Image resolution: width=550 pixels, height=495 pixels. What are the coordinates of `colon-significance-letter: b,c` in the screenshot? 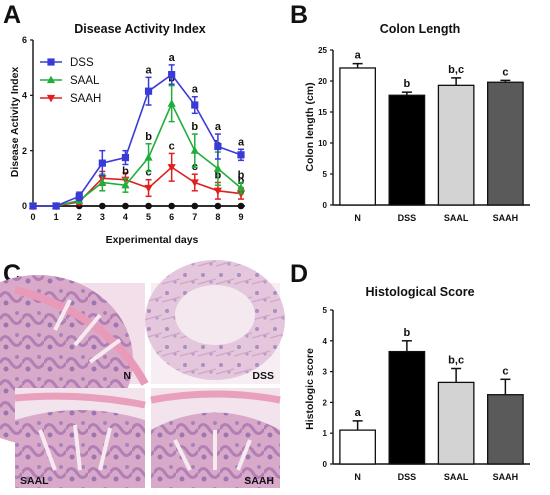 It's located at (456, 70).